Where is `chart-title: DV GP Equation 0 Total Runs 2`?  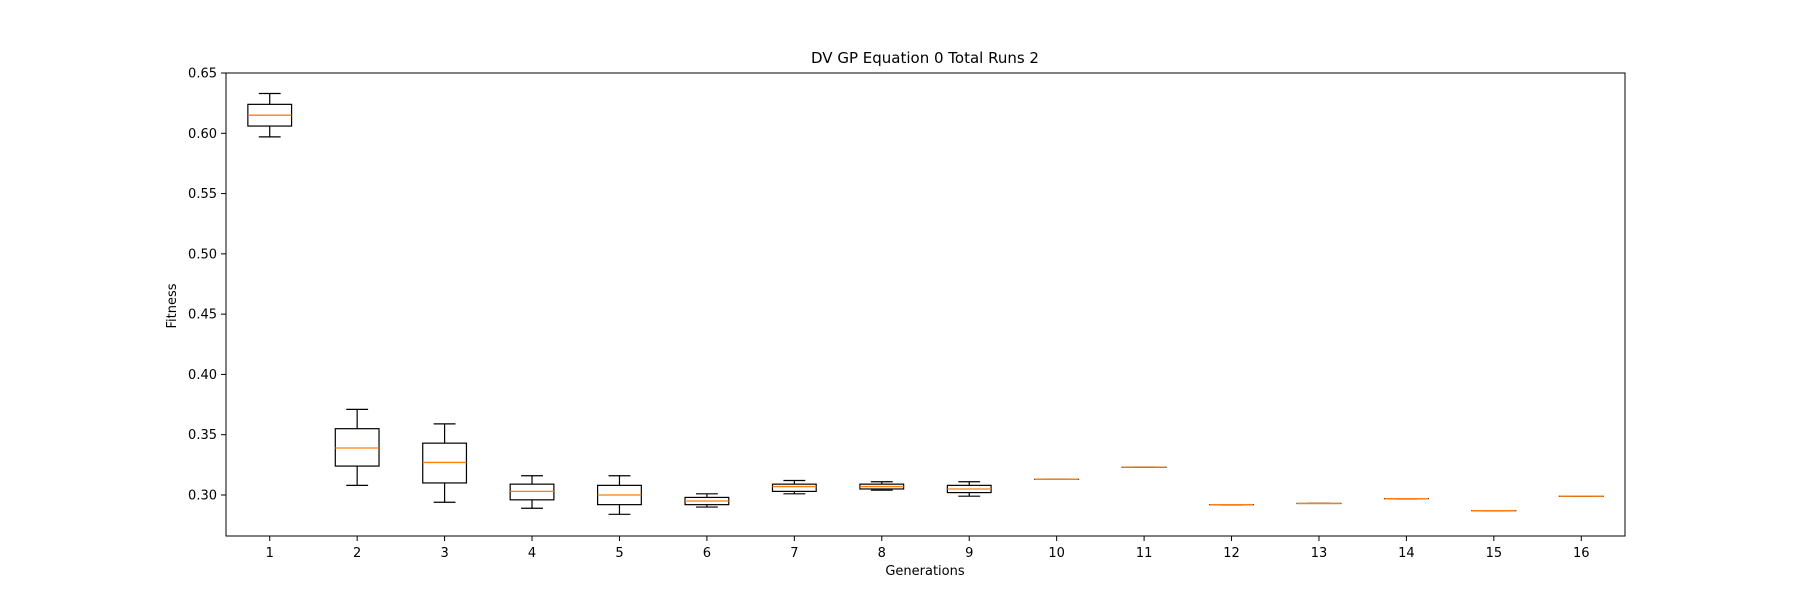 chart-title: DV GP Equation 0 Total Runs 2 is located at coordinates (925, 58).